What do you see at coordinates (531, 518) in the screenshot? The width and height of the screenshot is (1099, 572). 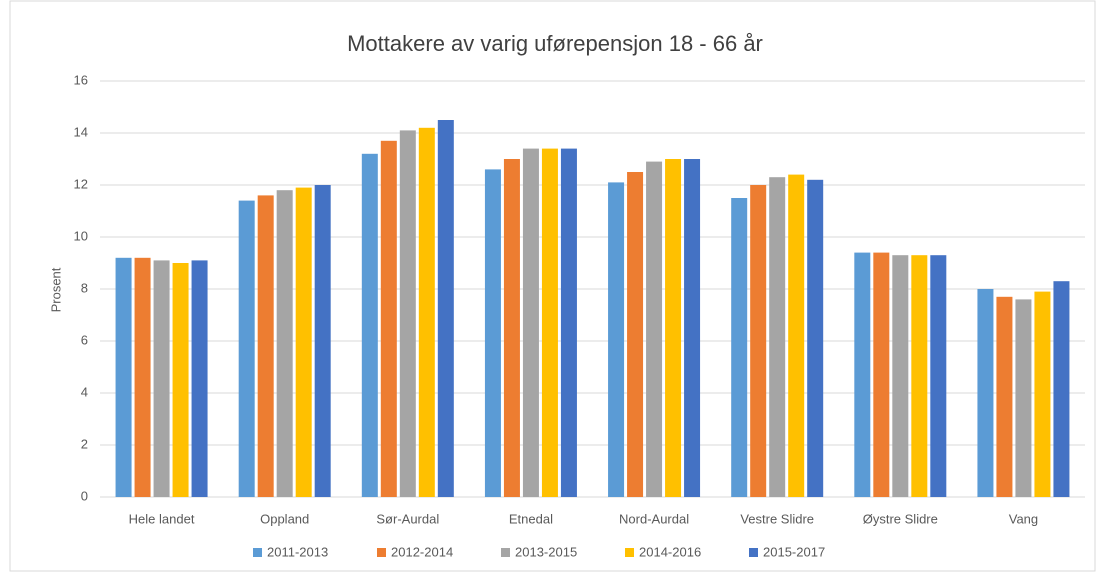 I see `x-tick-label: Etnedal` at bounding box center [531, 518].